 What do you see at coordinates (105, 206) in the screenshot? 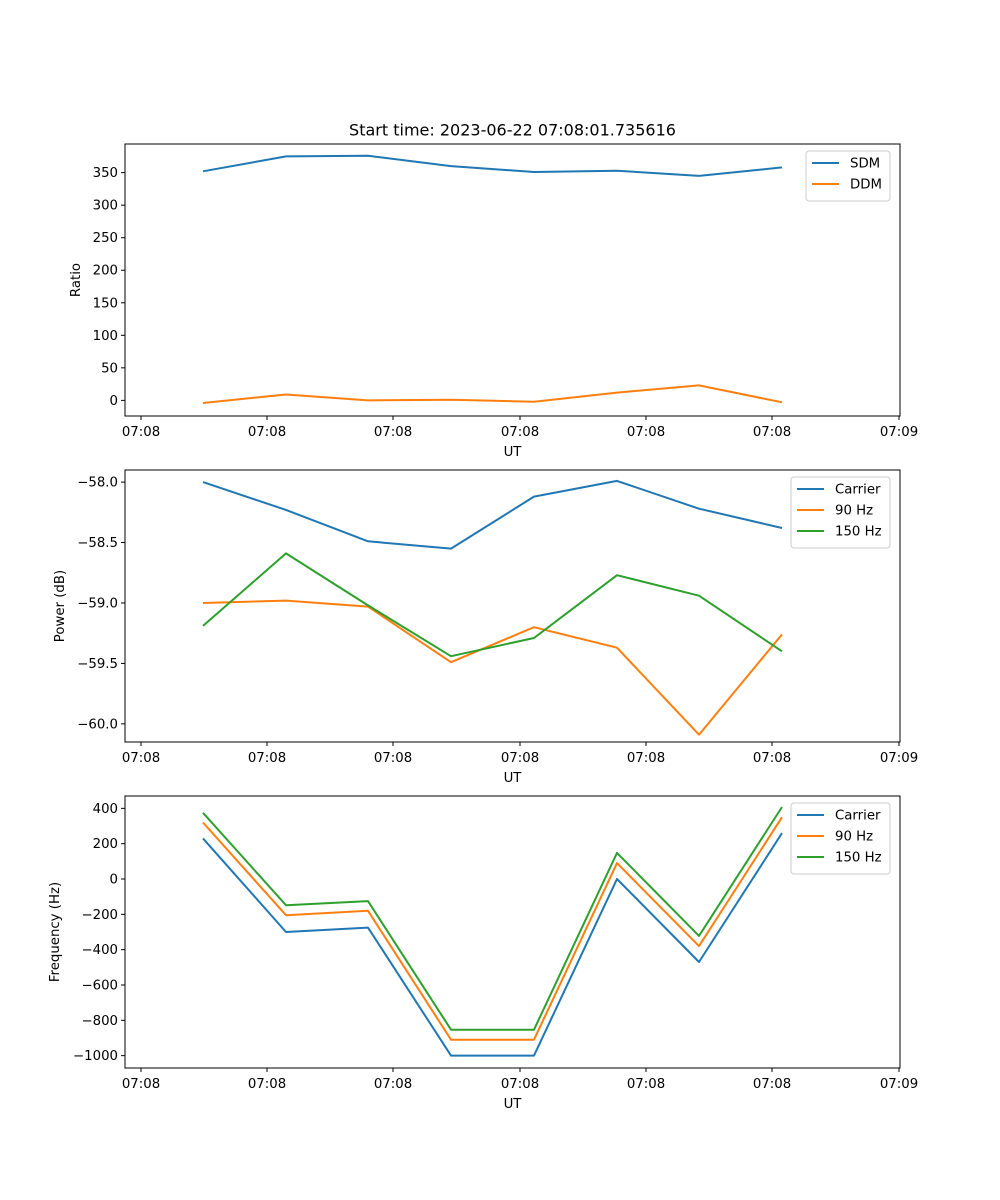
I see `y-tick-label: 300` at bounding box center [105, 206].